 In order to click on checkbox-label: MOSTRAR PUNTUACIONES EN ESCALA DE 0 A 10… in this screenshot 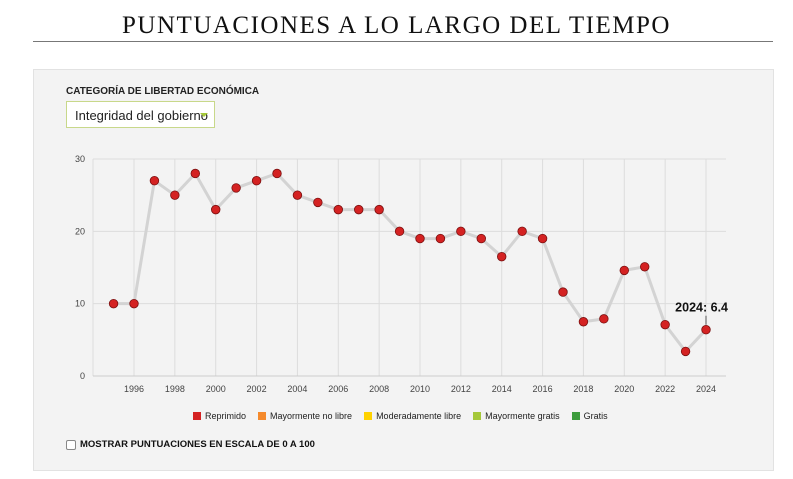, I will do `click(197, 444)`.